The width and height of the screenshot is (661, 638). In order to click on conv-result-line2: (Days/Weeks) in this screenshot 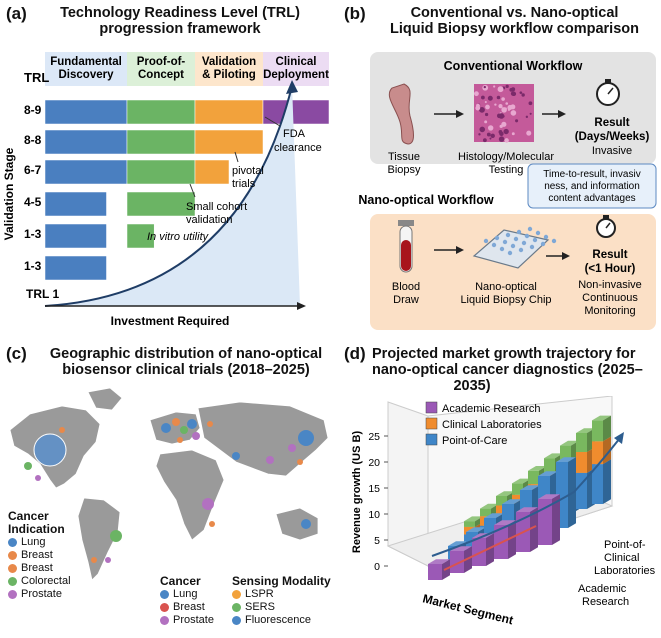, I will do `click(612, 137)`.